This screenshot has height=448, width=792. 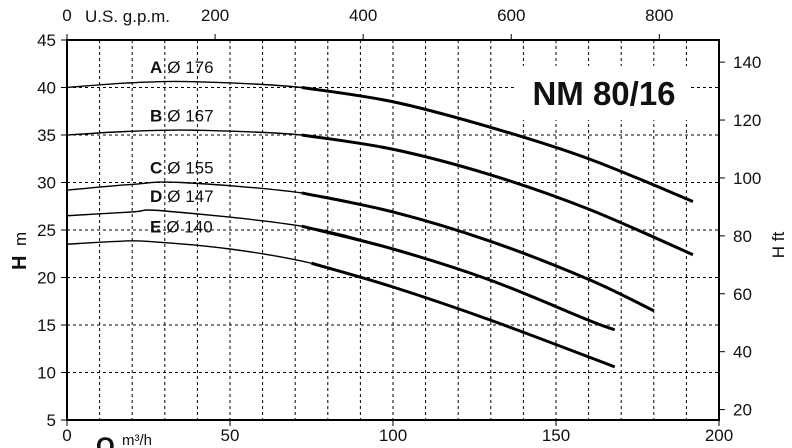 I want to click on bottom-axis-unit: m³/h, so click(x=137, y=440).